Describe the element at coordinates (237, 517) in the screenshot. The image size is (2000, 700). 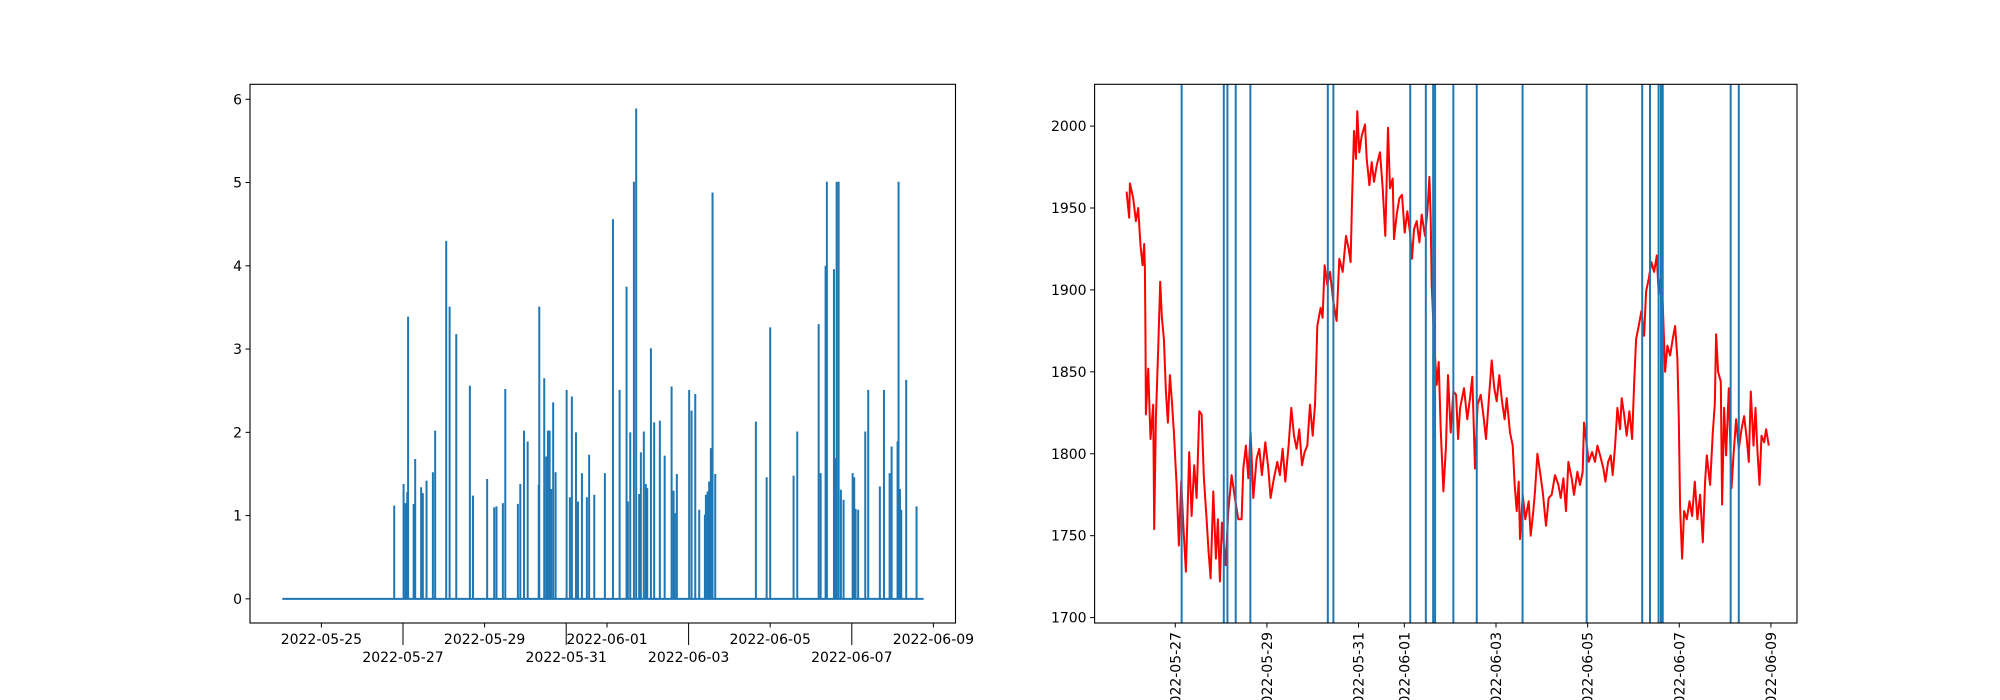
I see `y-tick-label: 1` at that location.